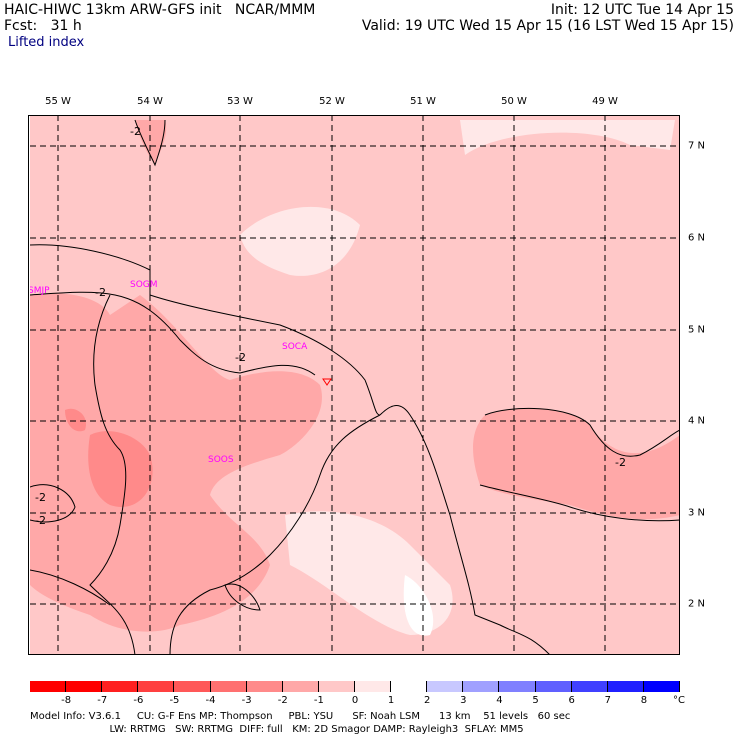 This screenshot has width=740, height=740. What do you see at coordinates (246, 700) in the screenshot?
I see `colorbar-tick-label: -3` at bounding box center [246, 700].